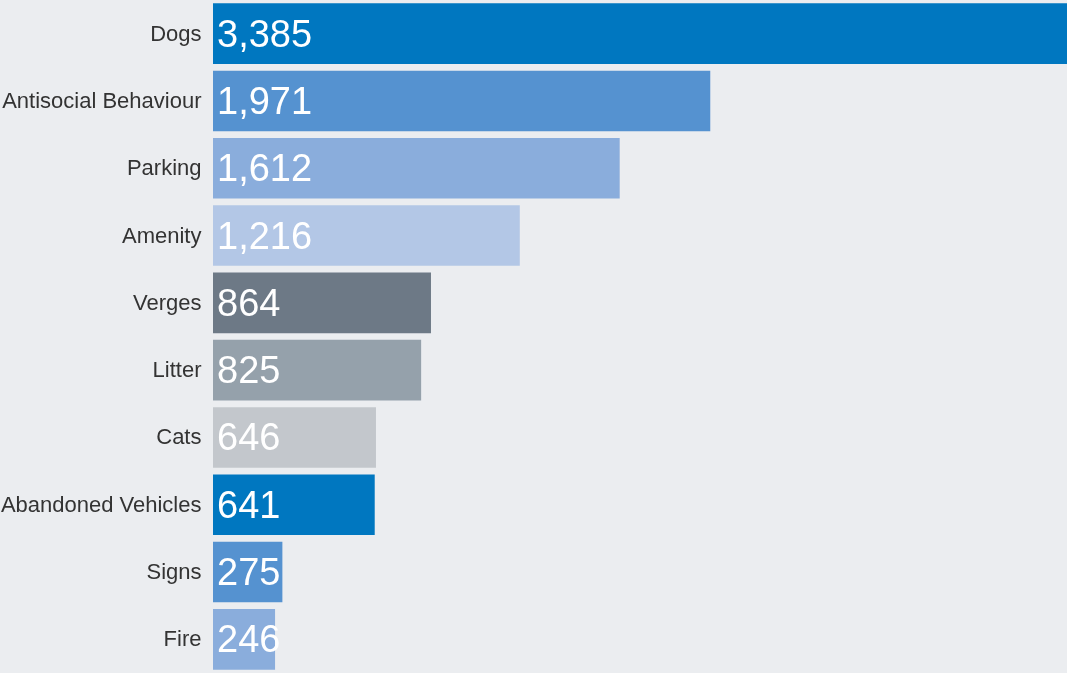  Describe the element at coordinates (177, 370) in the screenshot. I see `y-tick-label: Litter` at that location.